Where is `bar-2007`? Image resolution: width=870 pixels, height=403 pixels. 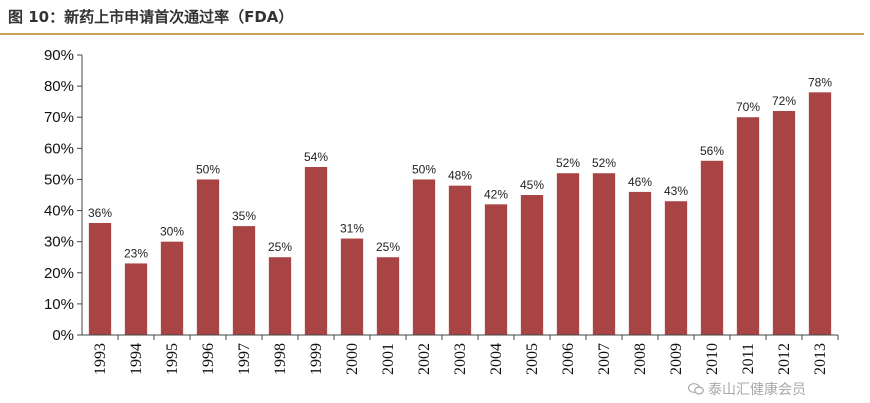
bar-2007 is located at coordinates (604, 254).